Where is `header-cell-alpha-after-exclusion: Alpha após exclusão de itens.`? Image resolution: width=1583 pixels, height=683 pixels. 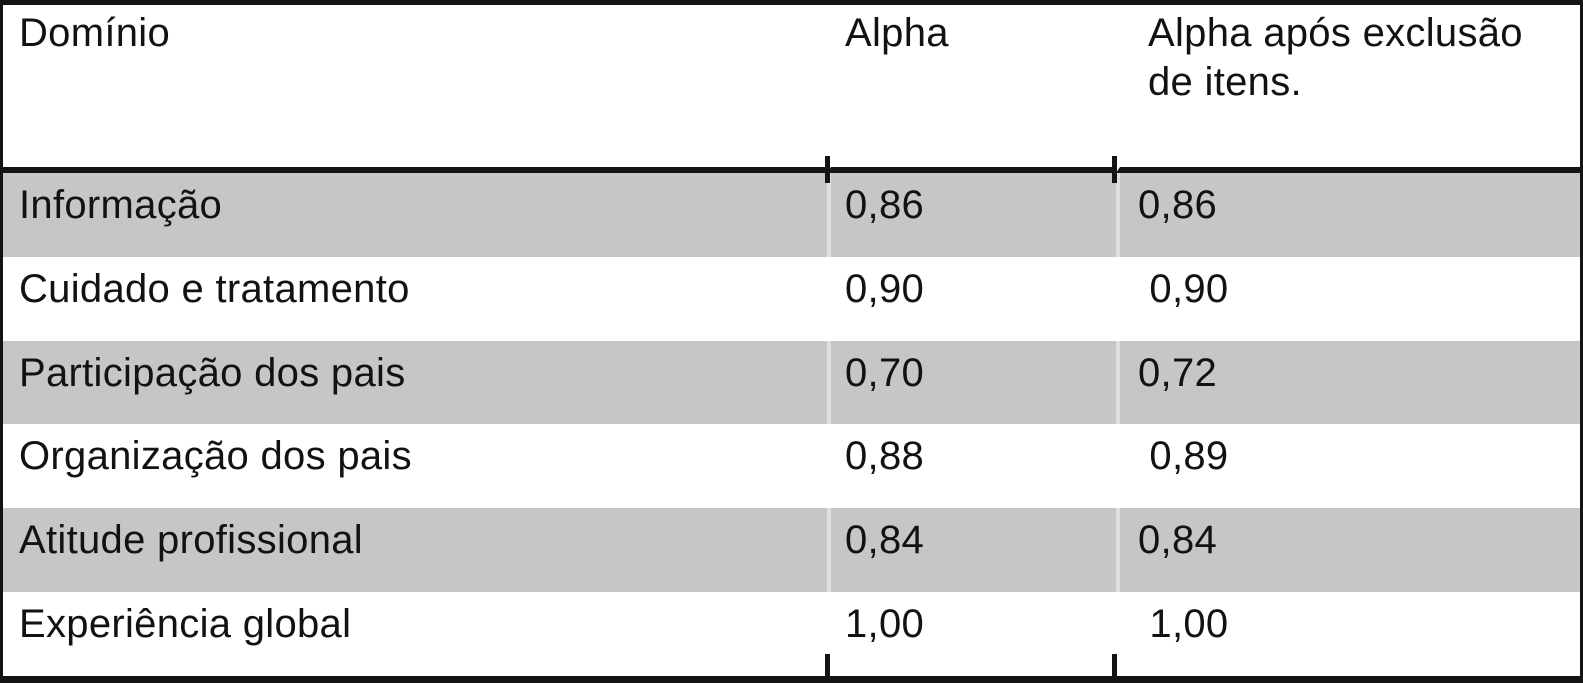
header-cell-alpha-after-exclusion: Alpha após exclusão de itens. is located at coordinates (1348, 89).